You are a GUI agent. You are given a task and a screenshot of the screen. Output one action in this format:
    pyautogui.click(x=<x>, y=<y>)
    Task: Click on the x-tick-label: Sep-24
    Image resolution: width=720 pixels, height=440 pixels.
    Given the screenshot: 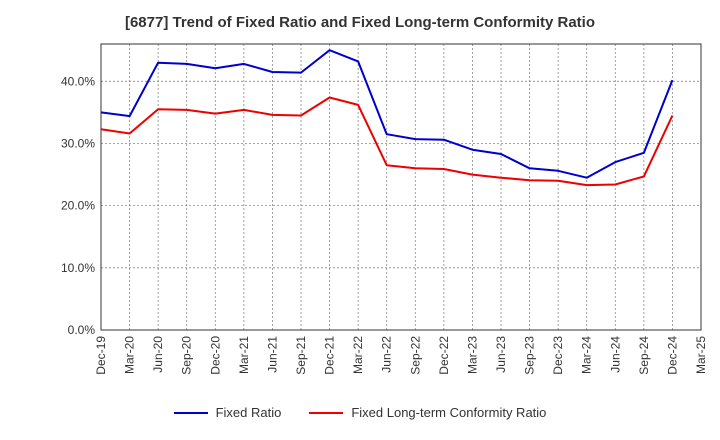 What is the action you would take?
    pyautogui.click(x=644, y=355)
    